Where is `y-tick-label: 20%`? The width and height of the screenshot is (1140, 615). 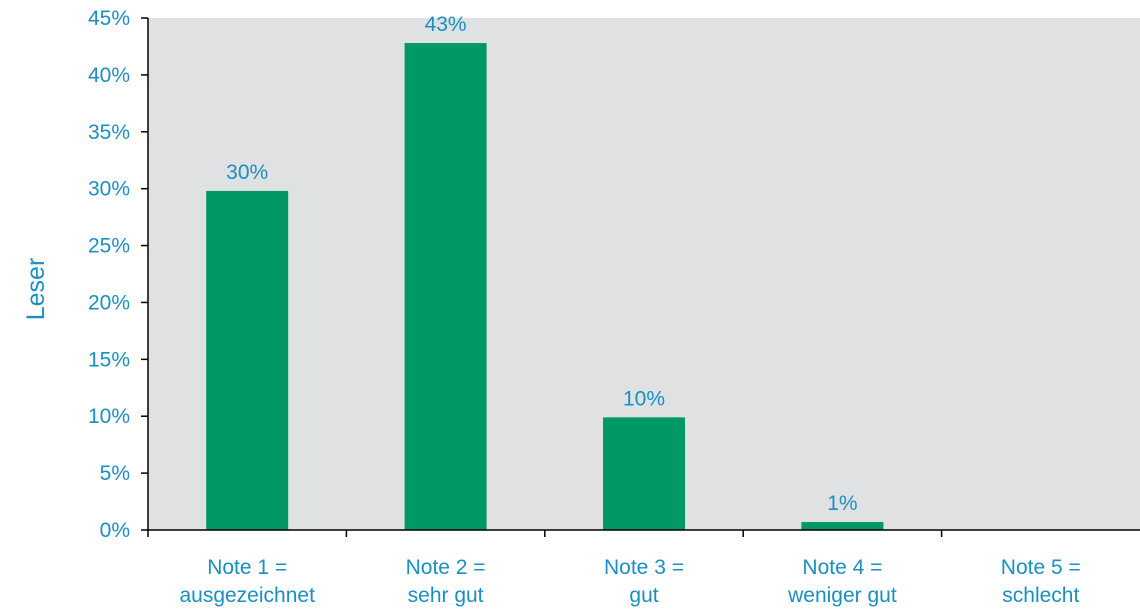 y-tick-label: 20% is located at coordinates (109, 302).